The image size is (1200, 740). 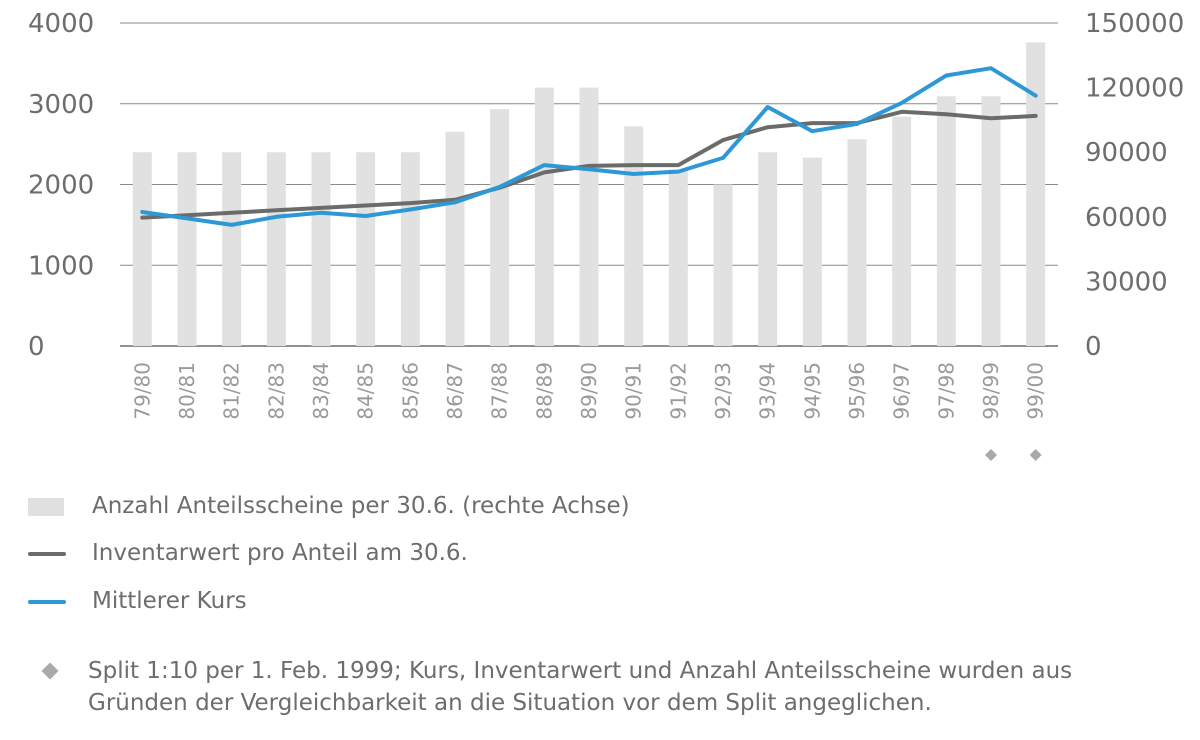 What do you see at coordinates (47, 602) in the screenshot?
I see `legend-kurs-swatch` at bounding box center [47, 602].